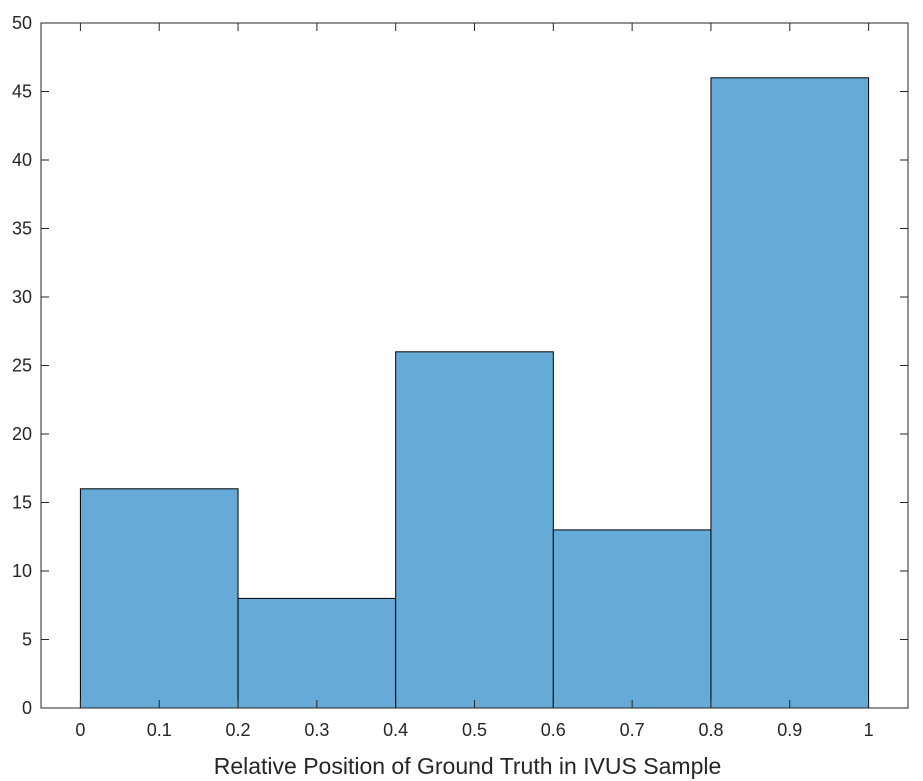  Describe the element at coordinates (869, 730) in the screenshot. I see `x-tick-label: 1` at that location.